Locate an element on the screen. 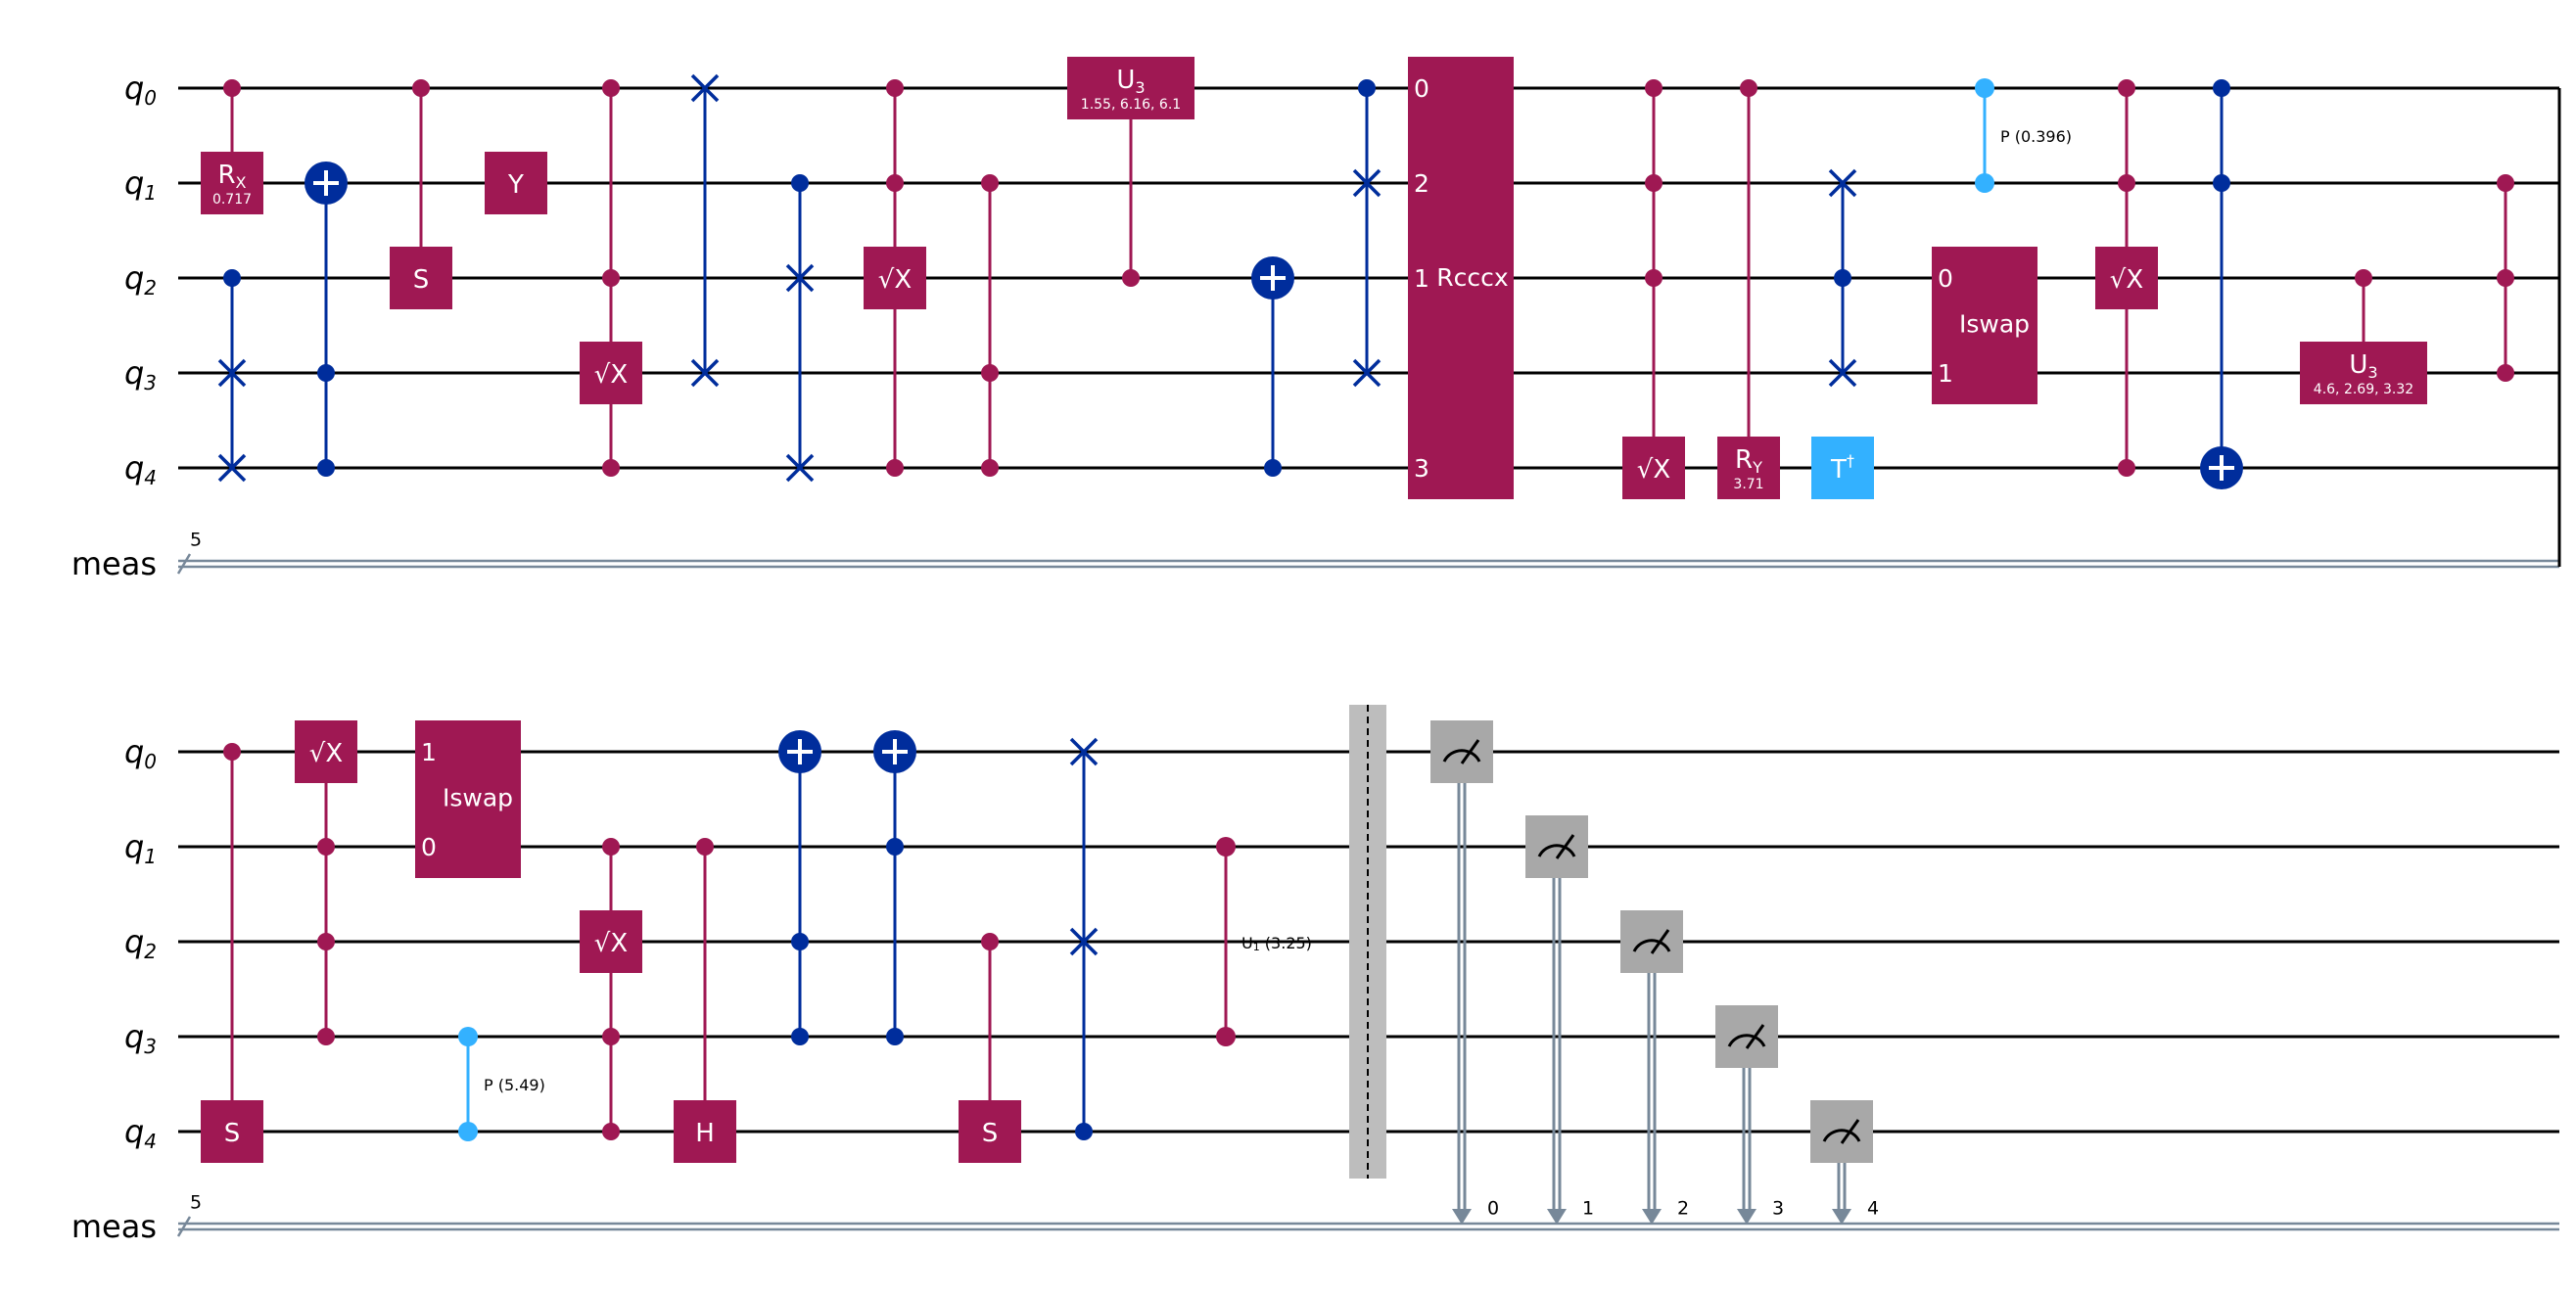  qubit-label: q0 is located at coordinates (140, 89).